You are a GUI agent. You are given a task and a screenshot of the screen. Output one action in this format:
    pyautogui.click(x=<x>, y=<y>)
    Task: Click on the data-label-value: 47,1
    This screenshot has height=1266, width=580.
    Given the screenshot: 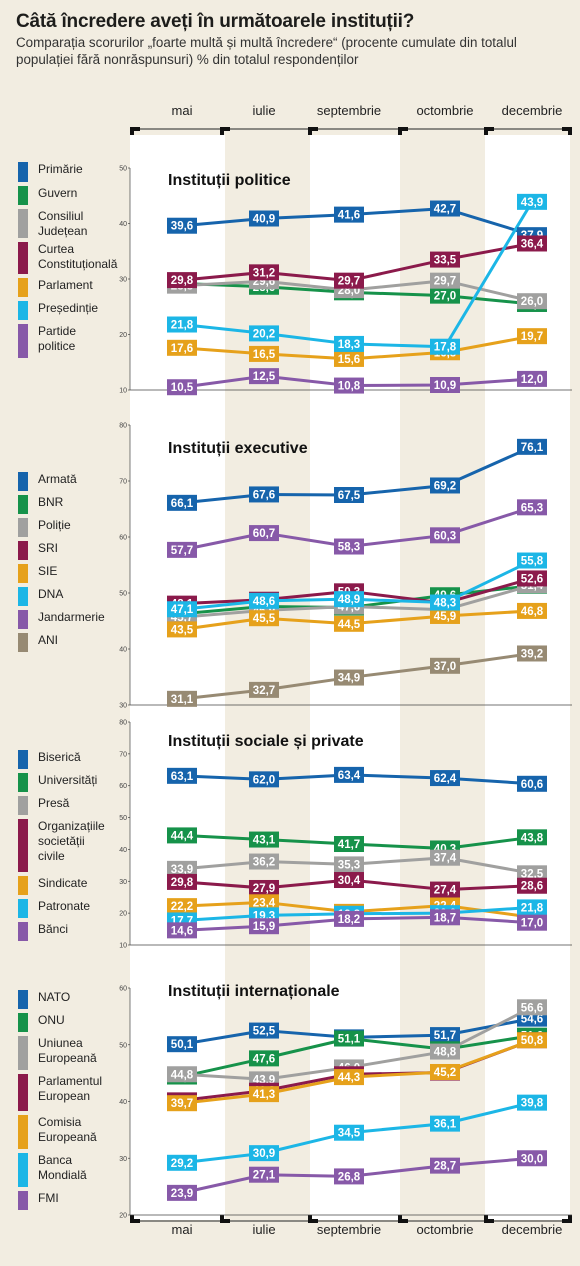 What is the action you would take?
    pyautogui.click(x=182, y=610)
    